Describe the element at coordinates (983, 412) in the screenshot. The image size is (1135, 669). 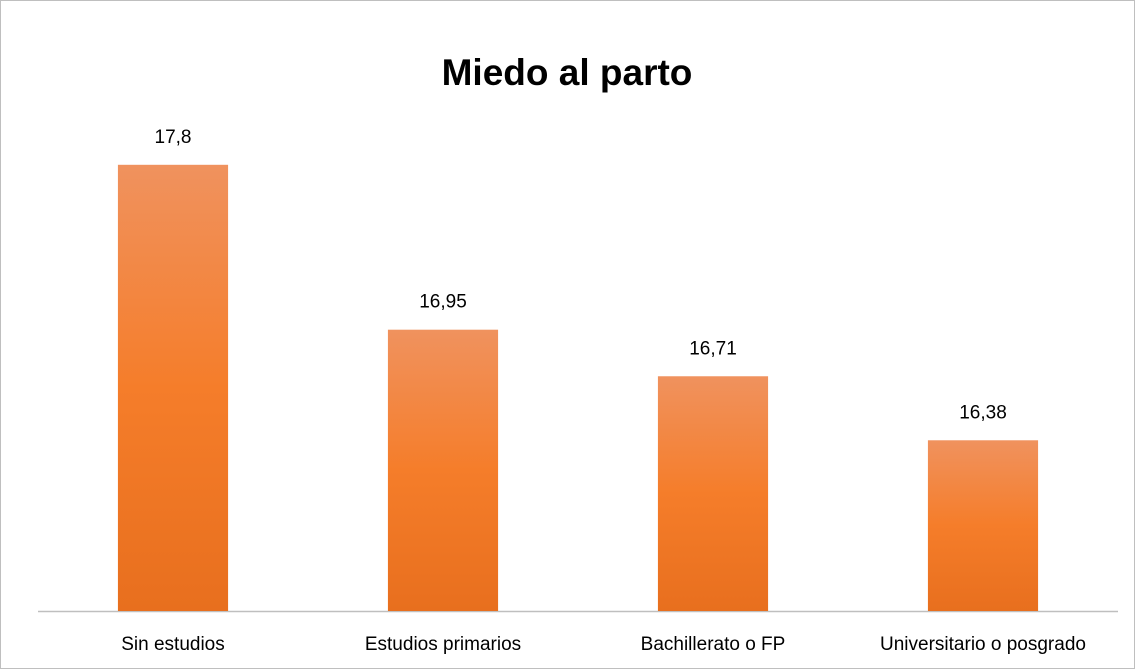
I see `data-label: 16,38` at that location.